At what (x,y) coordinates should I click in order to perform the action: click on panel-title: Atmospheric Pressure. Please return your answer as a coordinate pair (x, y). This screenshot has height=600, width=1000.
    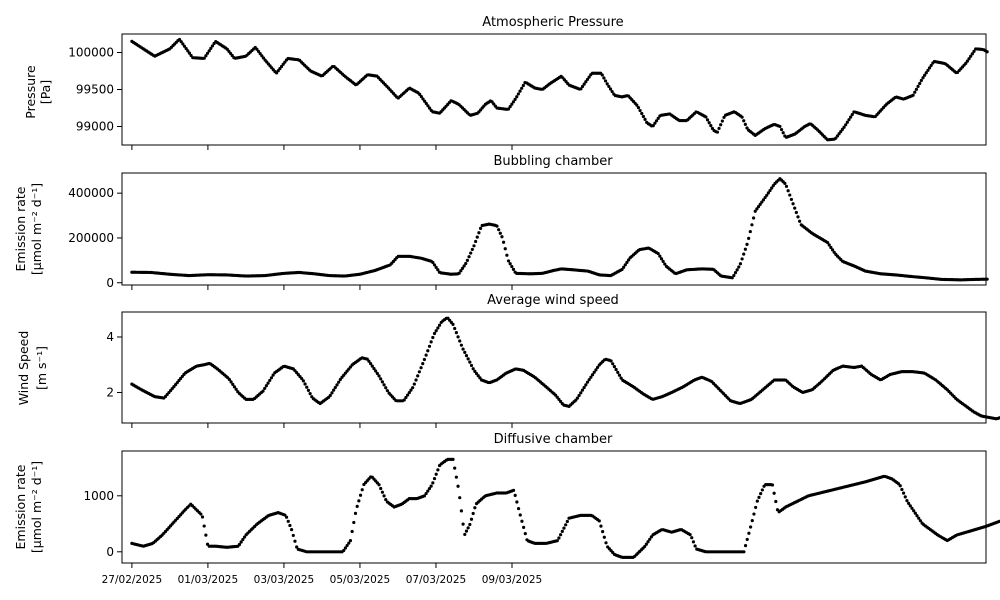
    Looking at the image, I should click on (552, 22).